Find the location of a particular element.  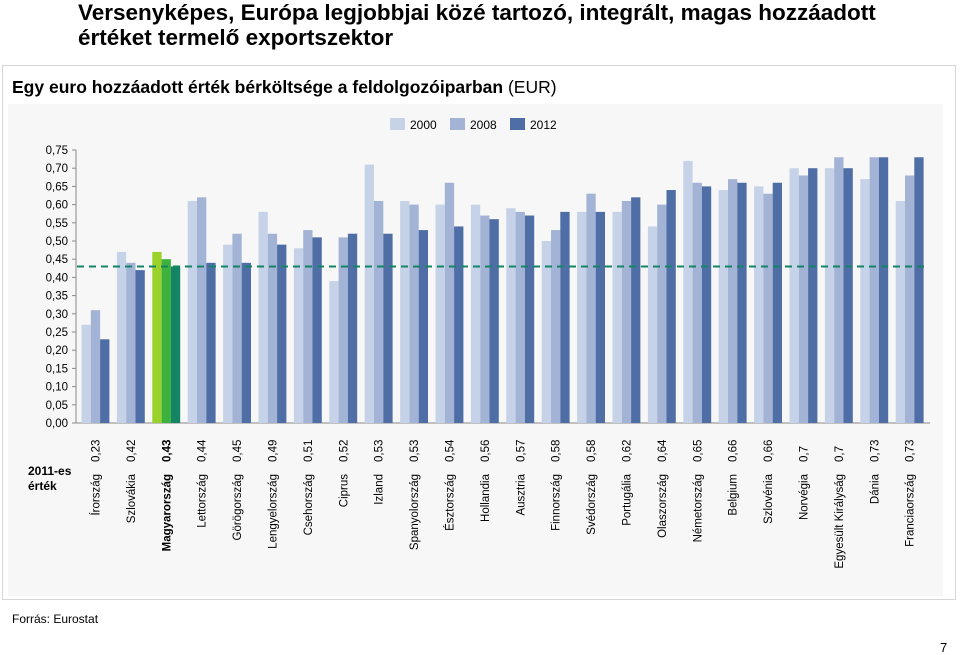

category-label: Izland is located at coordinates (380, 489).